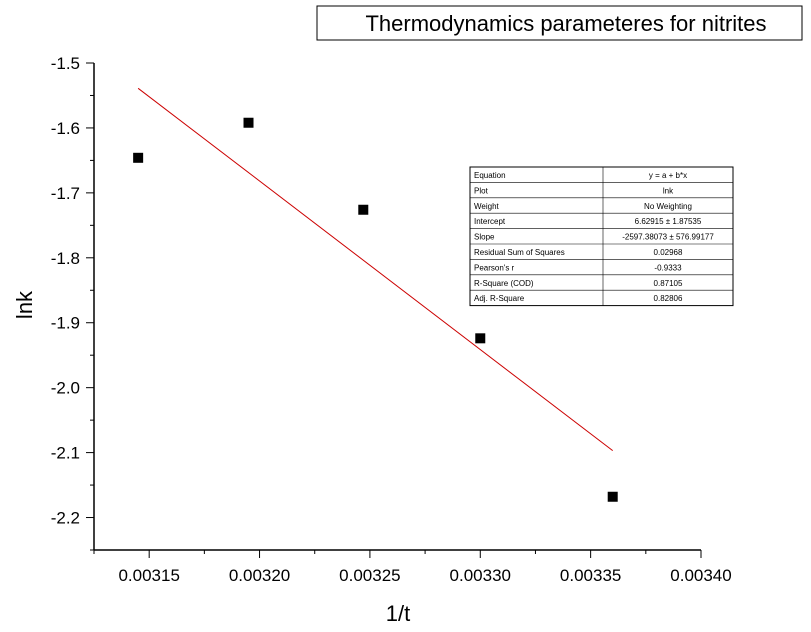 The height and width of the screenshot is (632, 811). Describe the element at coordinates (494, 267) in the screenshot. I see `stats-row-label: Pearson's r` at that location.